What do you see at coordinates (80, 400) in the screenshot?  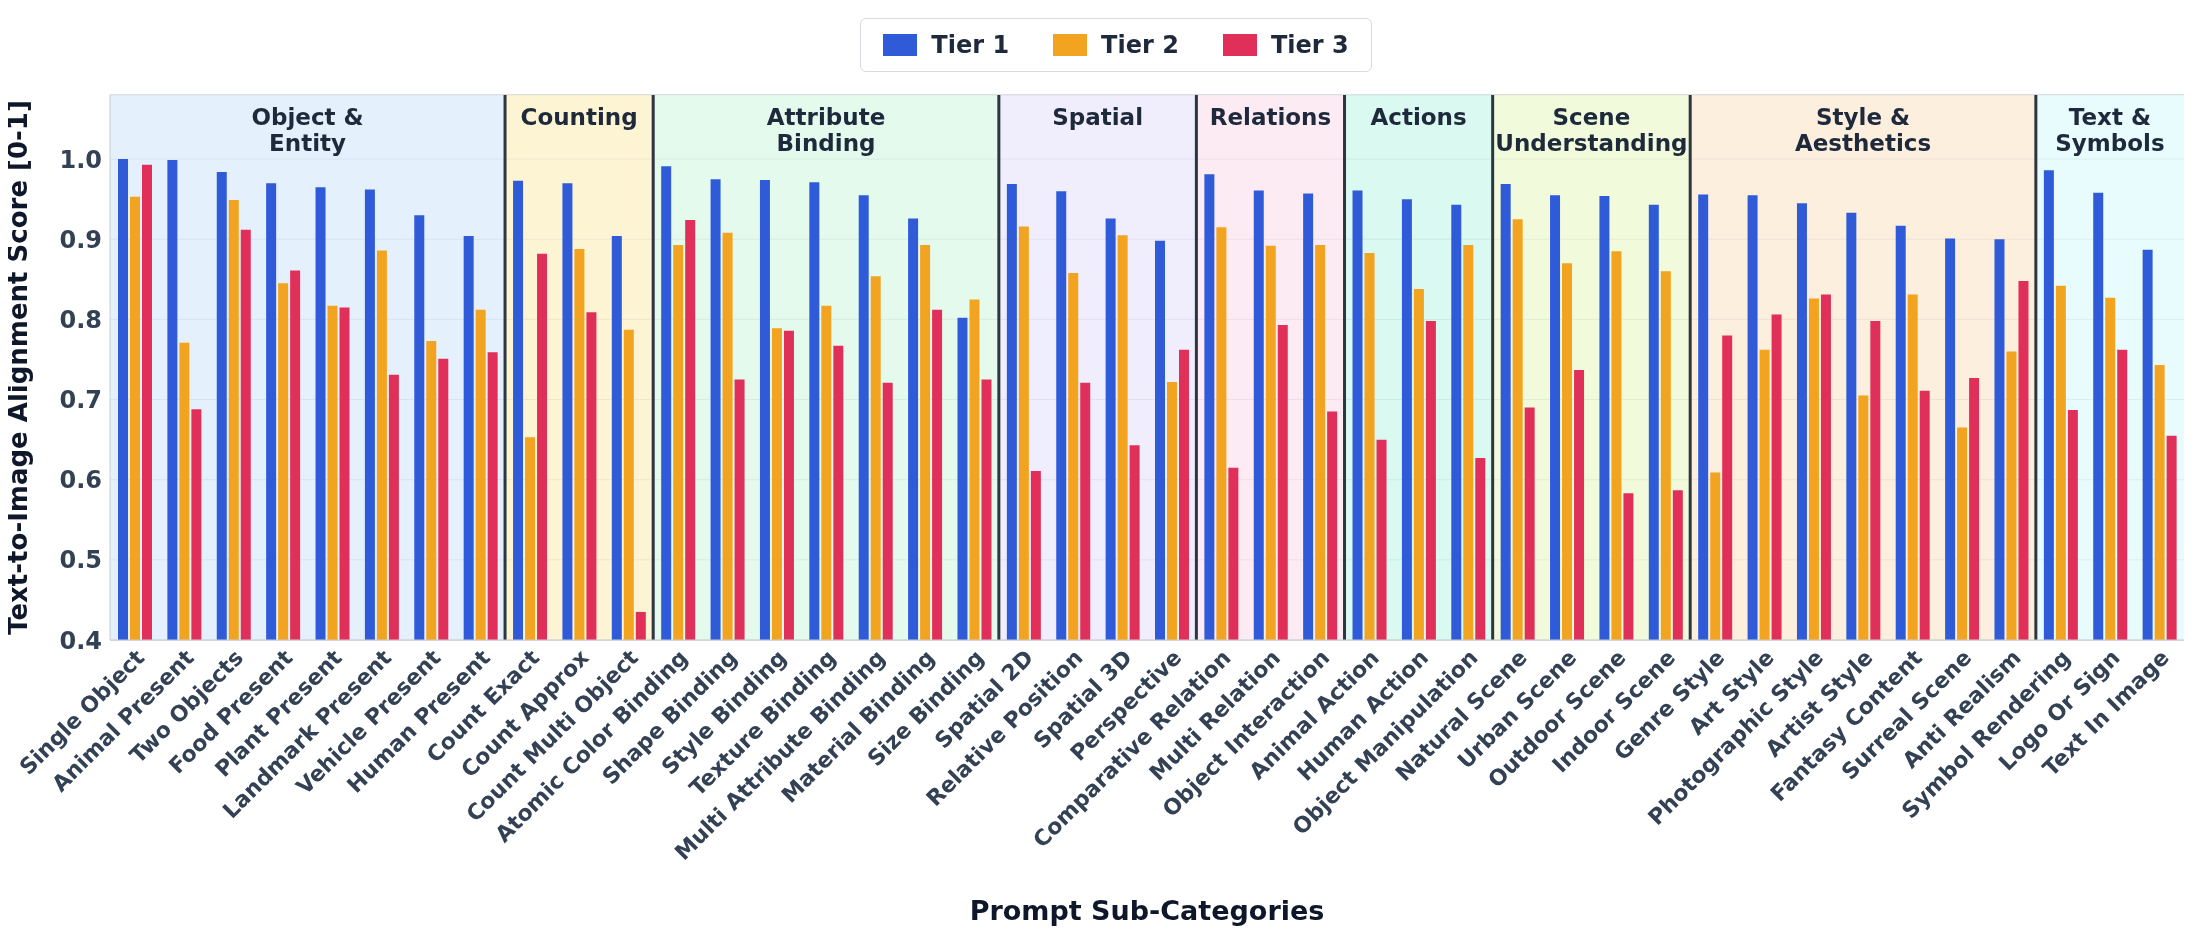 I see `y-tick-label: 0.7` at bounding box center [80, 400].